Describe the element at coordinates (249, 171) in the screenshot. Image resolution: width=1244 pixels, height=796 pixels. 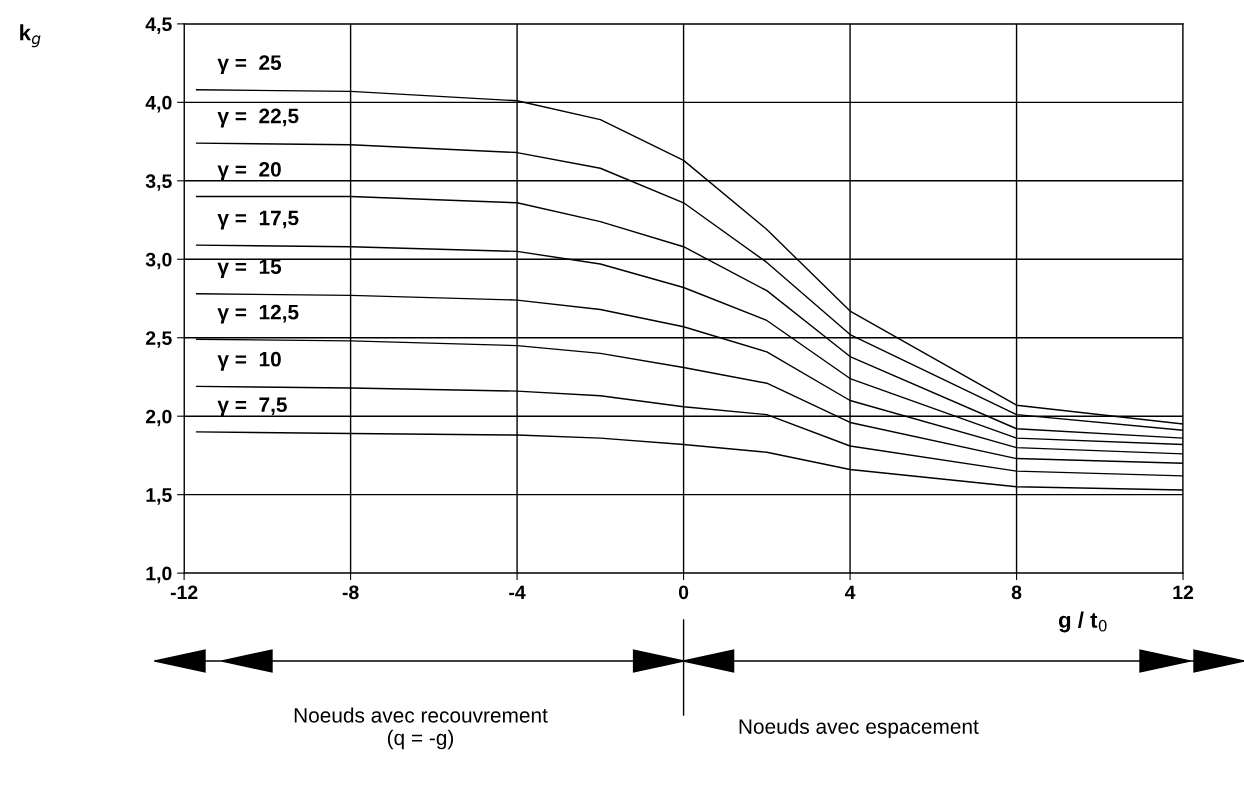
I see `series-label: γ = 20` at that location.